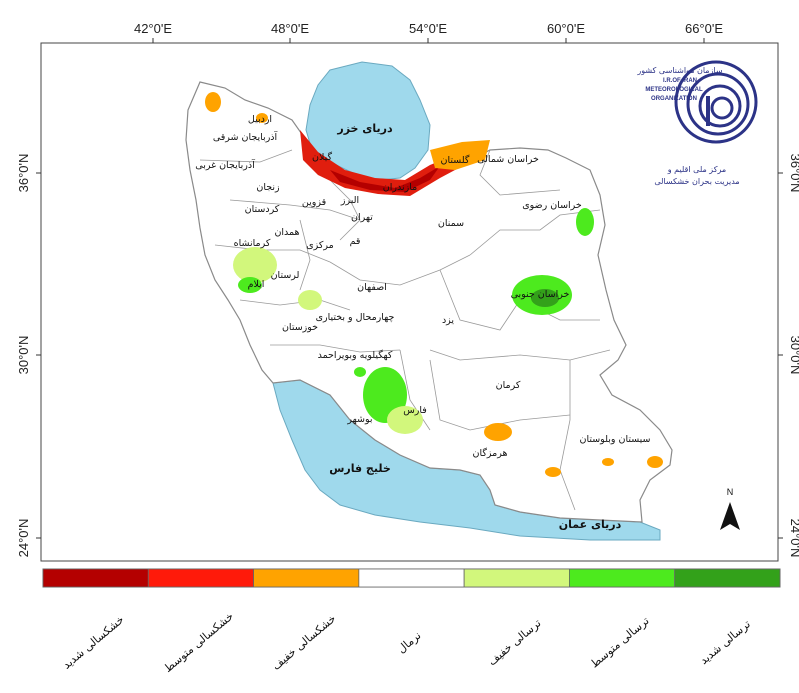  Describe the element at coordinates (490, 453) in the screenshot. I see `province-label: هرمزگان` at that location.